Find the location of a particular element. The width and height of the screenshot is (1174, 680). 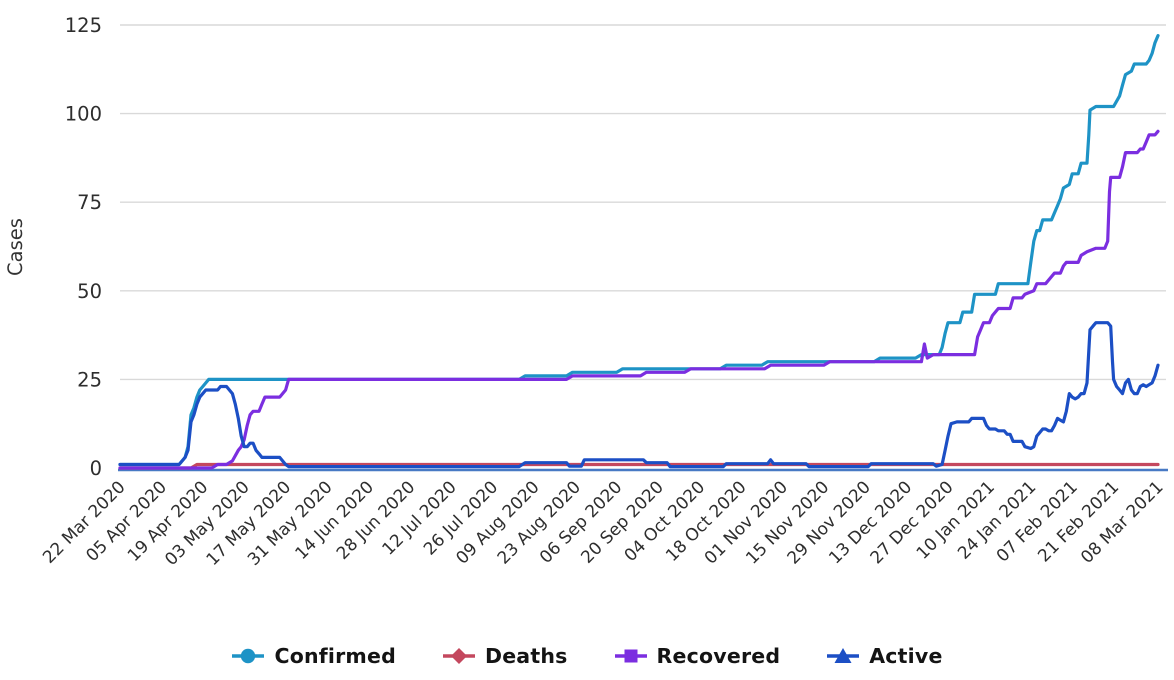

square-marker-icon is located at coordinates (630, 656).